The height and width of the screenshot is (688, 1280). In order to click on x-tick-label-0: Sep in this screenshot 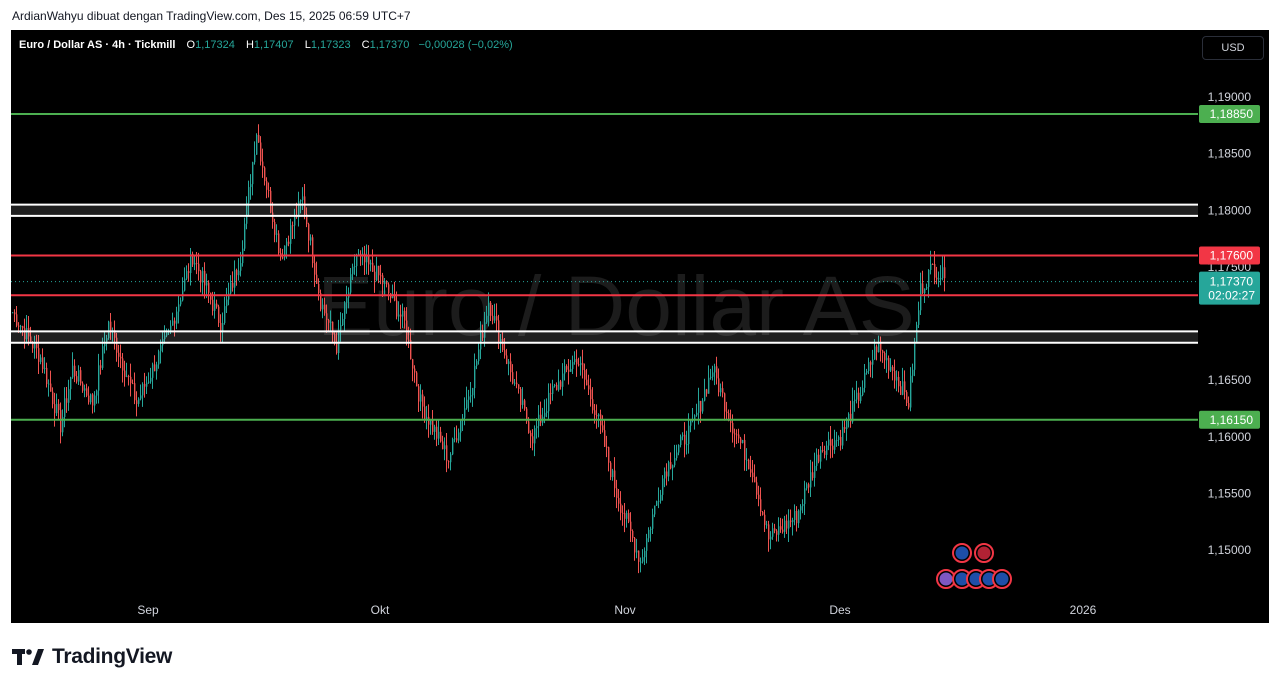, I will do `click(148, 610)`.